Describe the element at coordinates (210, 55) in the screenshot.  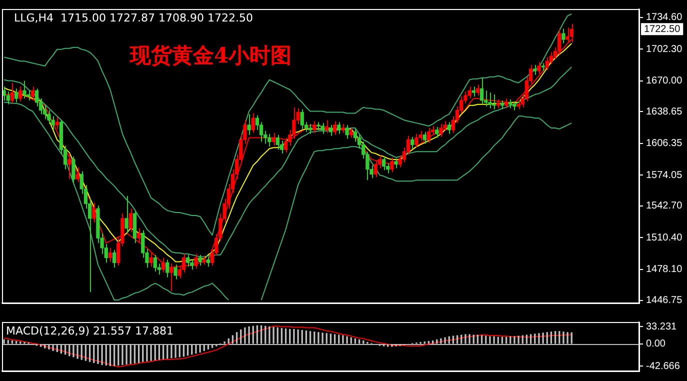
I see `annotation: 现货黄金4小时图` at that location.